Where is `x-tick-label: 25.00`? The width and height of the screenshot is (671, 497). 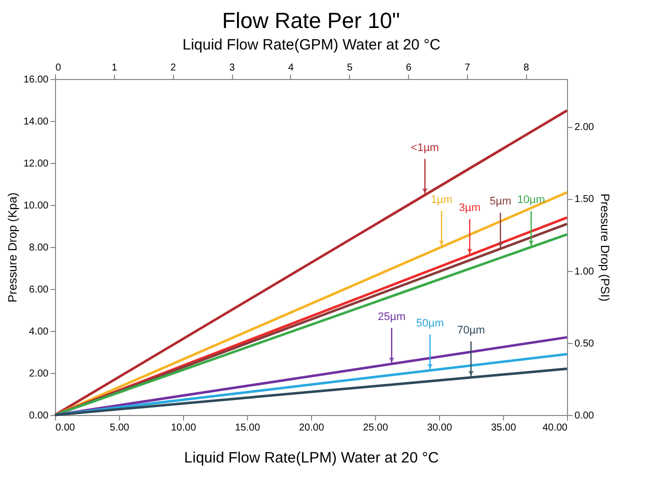 x-tick-label: 25.00 is located at coordinates (375, 428).